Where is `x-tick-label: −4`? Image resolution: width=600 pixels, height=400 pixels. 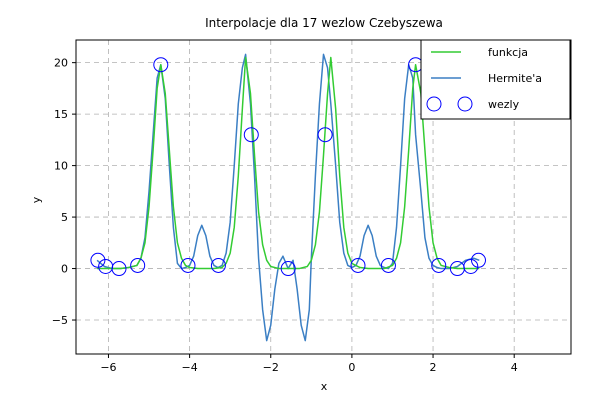
x-tick-label: −4 is located at coordinates (189, 367).